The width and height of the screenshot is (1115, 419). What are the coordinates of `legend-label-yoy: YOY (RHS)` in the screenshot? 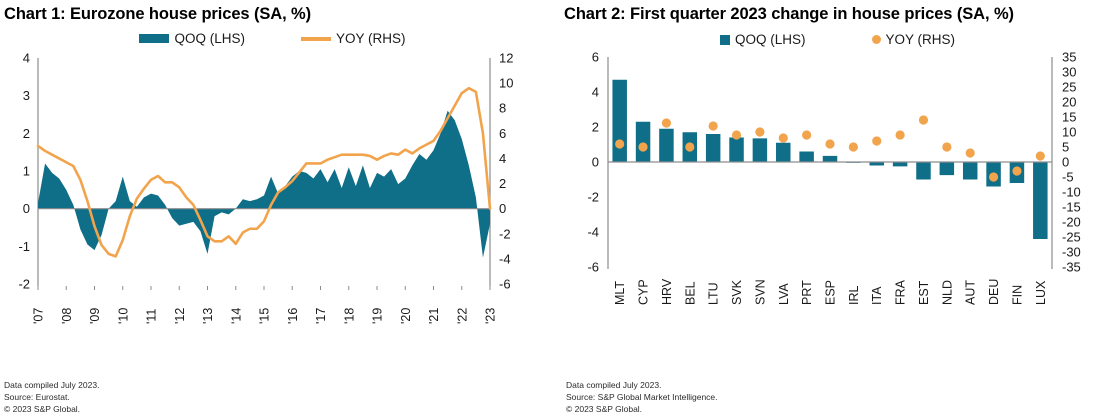 It's located at (371, 39).